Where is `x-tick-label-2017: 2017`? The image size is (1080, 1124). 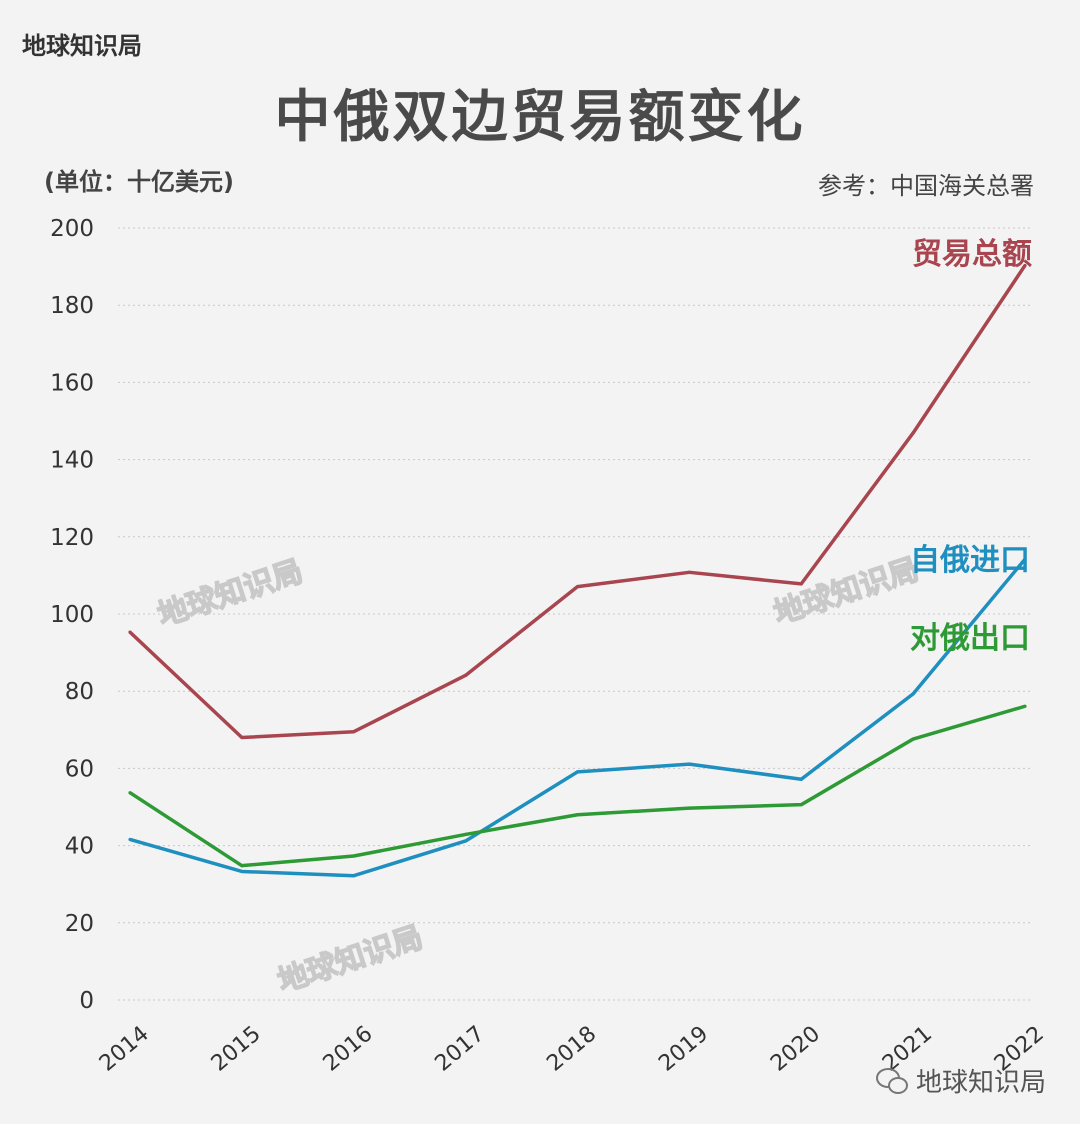
x-tick-label-2017: 2017 is located at coordinates (460, 1048).